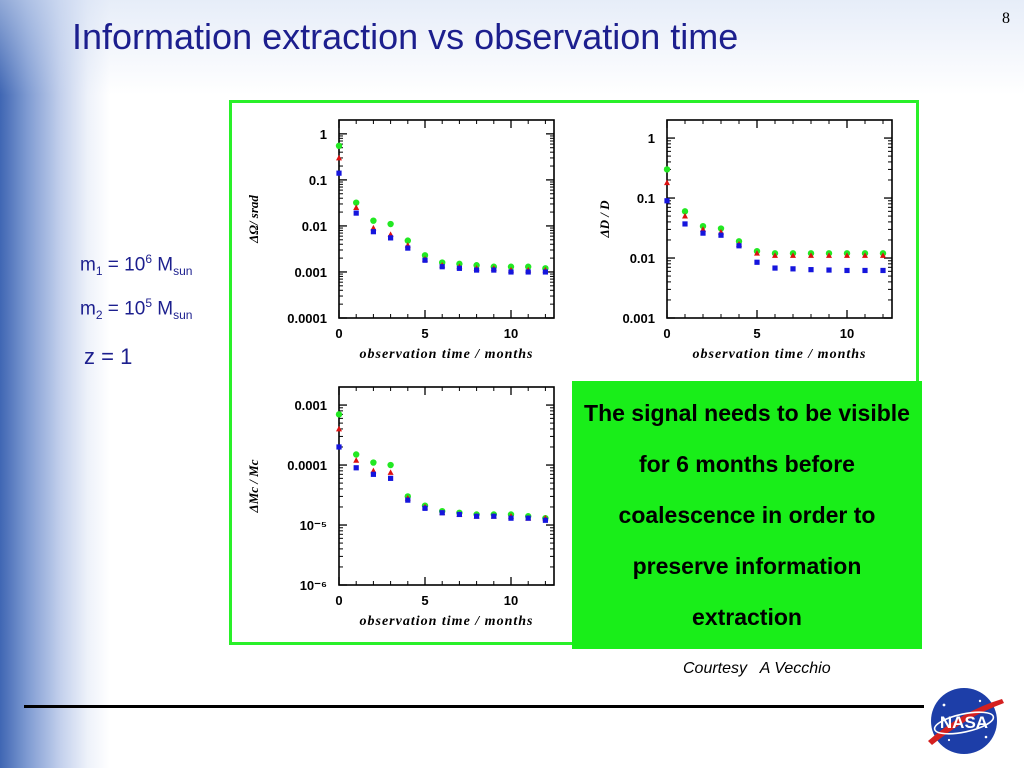  What do you see at coordinates (108, 356) in the screenshot?
I see `param-redshift: z = 1` at bounding box center [108, 356].